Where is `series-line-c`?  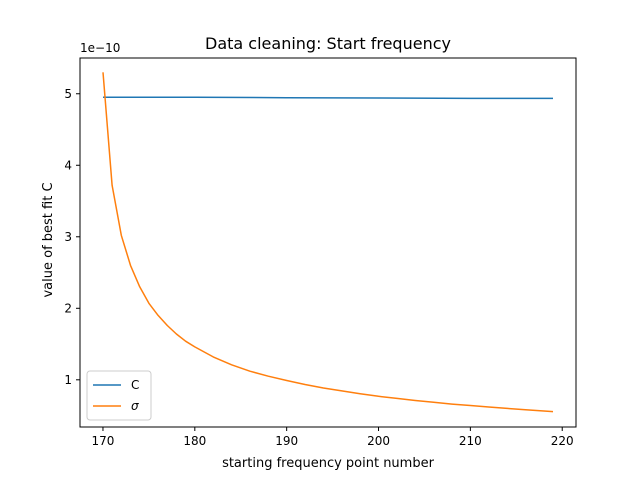
series-line-c is located at coordinates (328, 98).